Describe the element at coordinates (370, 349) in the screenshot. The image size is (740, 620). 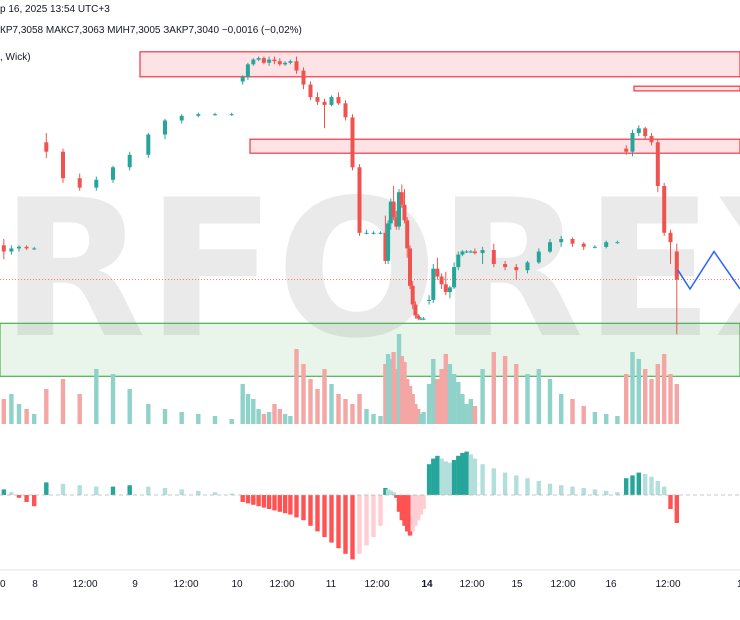
I see `support-zone` at that location.